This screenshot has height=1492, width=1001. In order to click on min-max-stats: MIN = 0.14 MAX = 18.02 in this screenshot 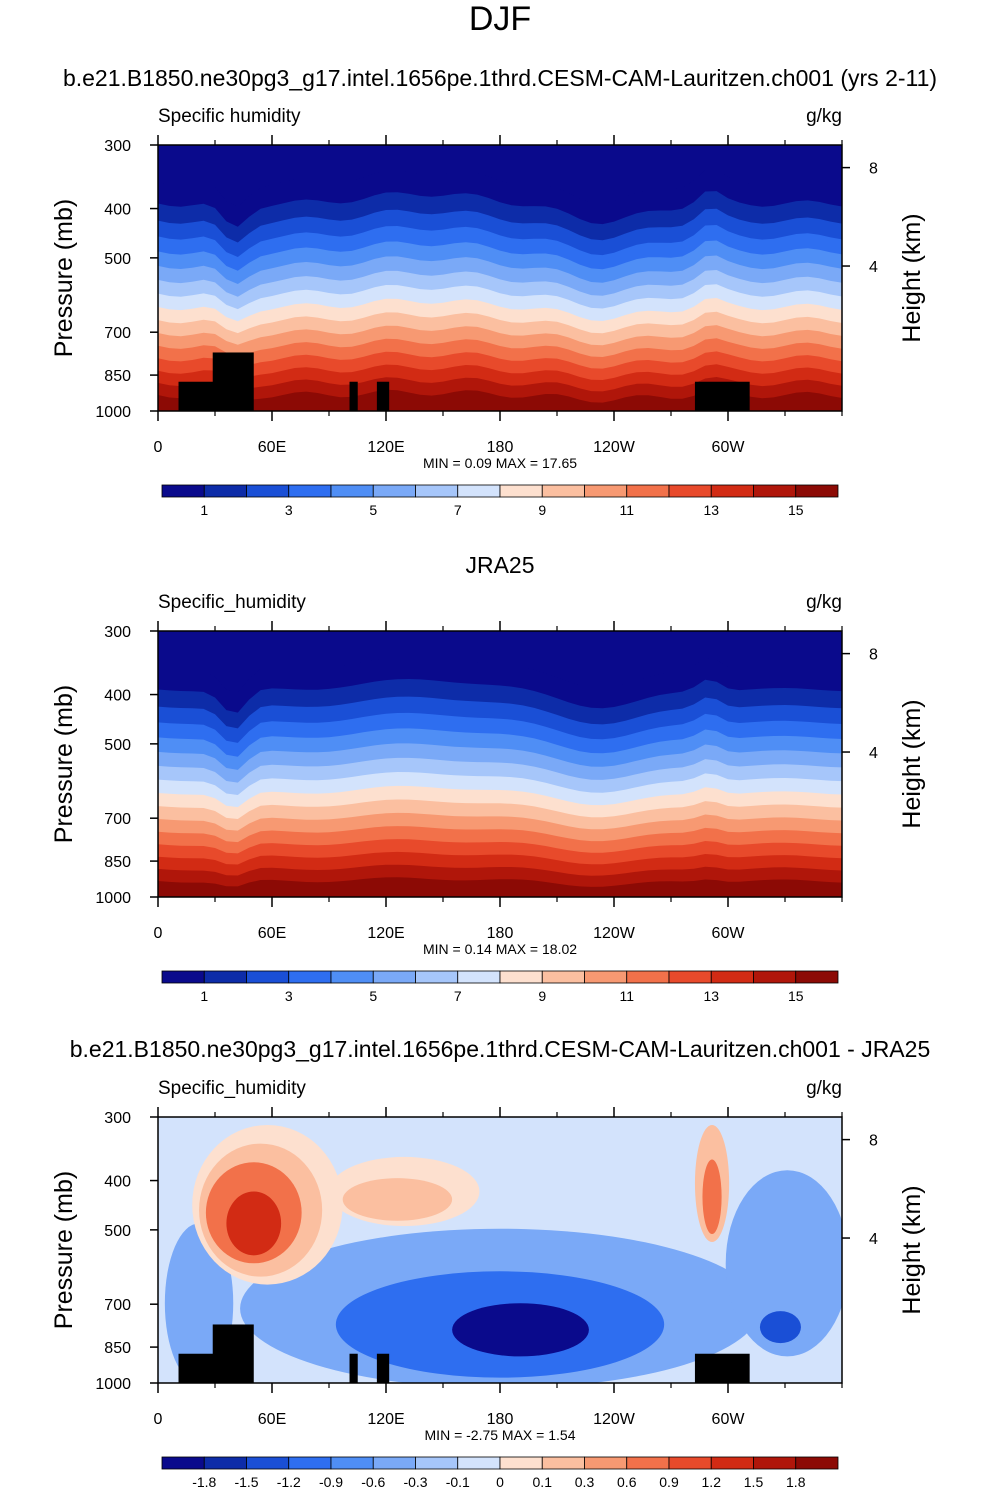, I will do `click(500, 949)`.